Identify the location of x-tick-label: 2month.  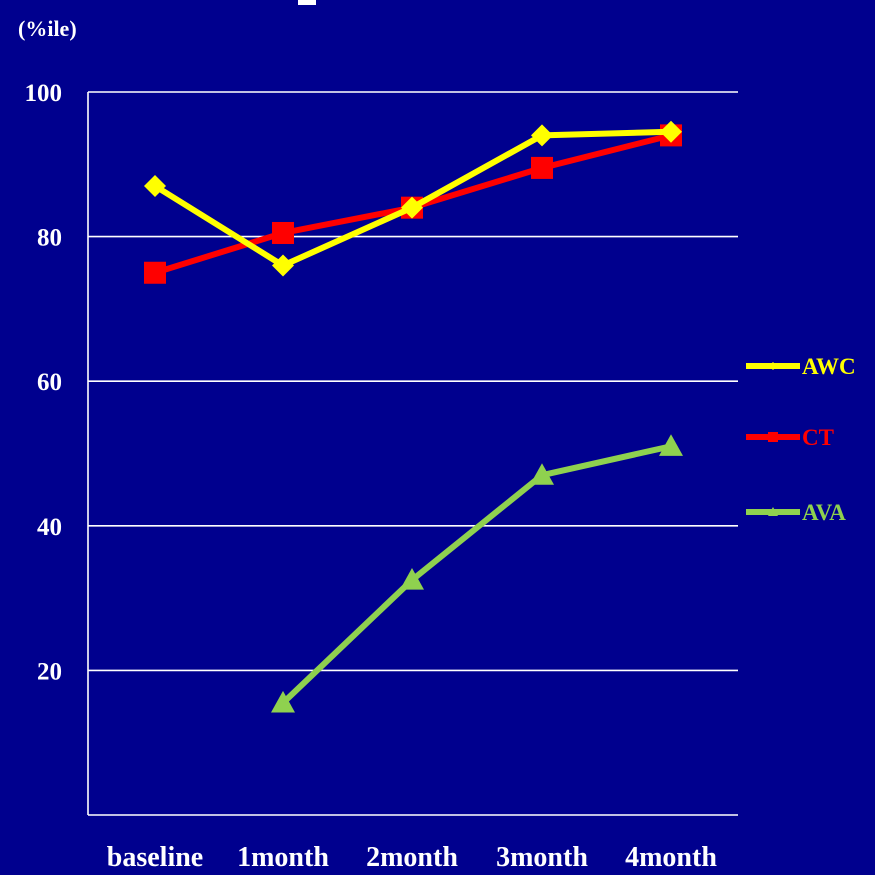
(412, 857).